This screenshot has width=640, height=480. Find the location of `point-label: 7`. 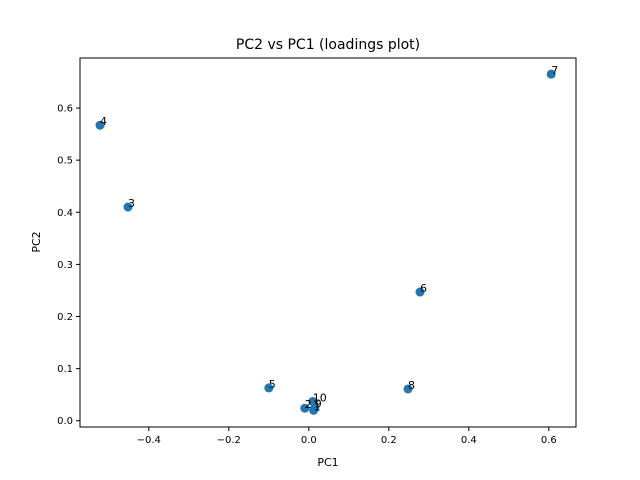

point-label: 7 is located at coordinates (554, 70).